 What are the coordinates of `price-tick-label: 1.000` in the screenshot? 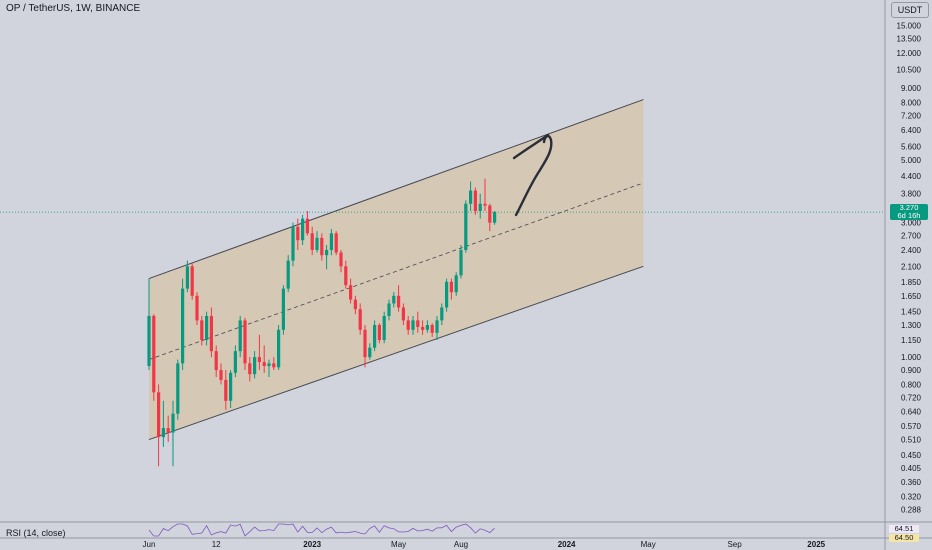 It's located at (911, 357).